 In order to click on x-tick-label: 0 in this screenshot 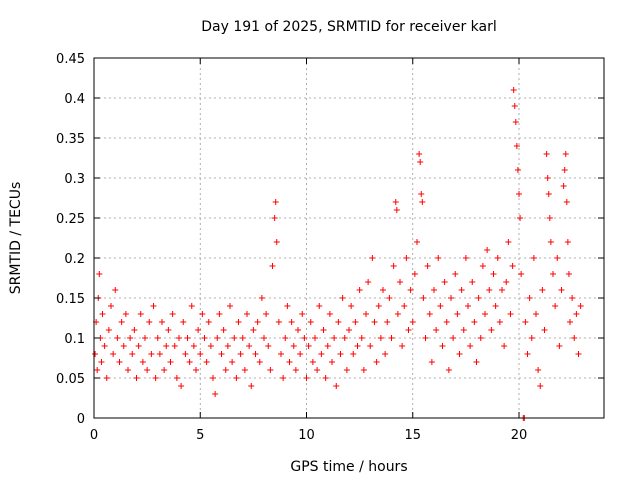, I will do `click(94, 435)`.